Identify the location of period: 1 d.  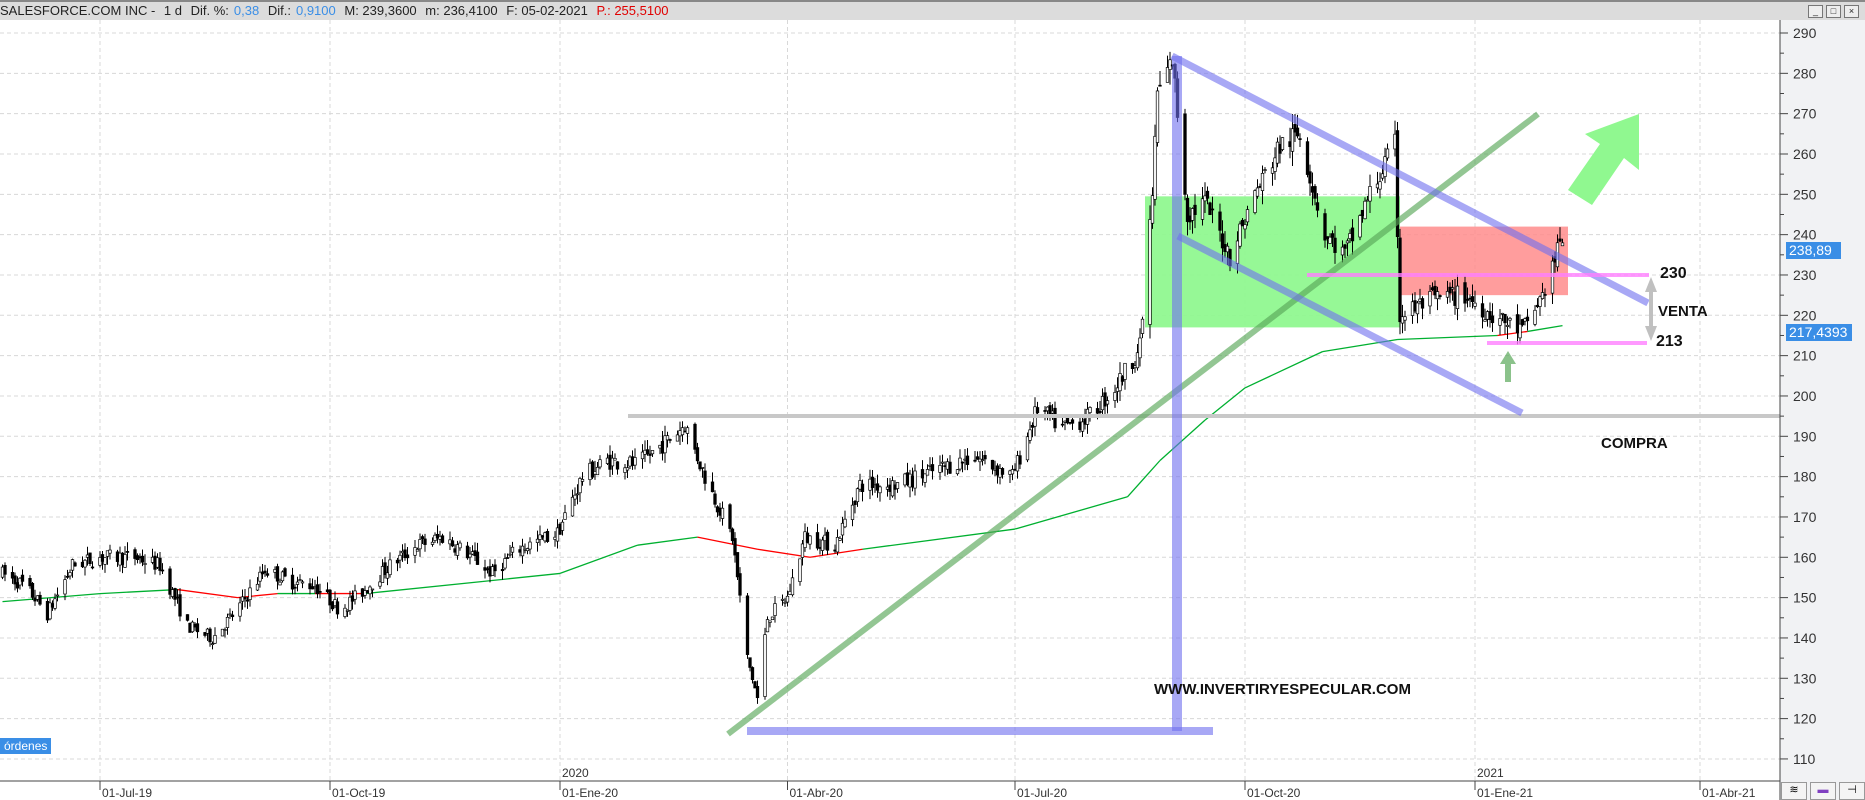
(172, 10).